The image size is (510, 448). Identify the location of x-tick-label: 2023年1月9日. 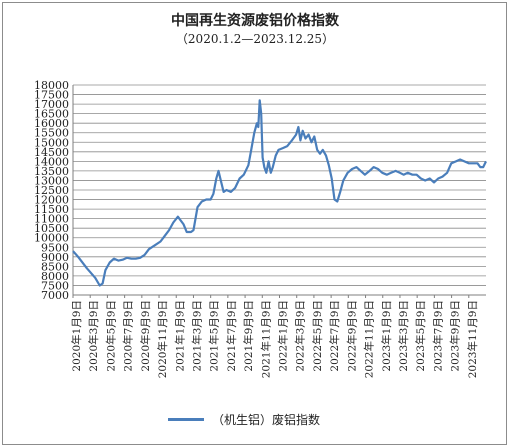
(386, 336).